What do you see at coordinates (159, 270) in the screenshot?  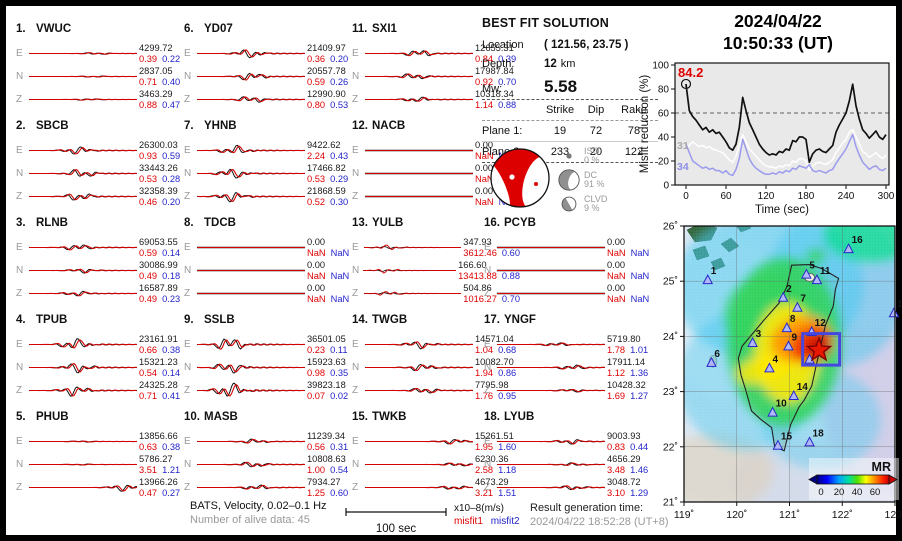 I see `trace-values: 30086.99 0.49 0.18` at bounding box center [159, 270].